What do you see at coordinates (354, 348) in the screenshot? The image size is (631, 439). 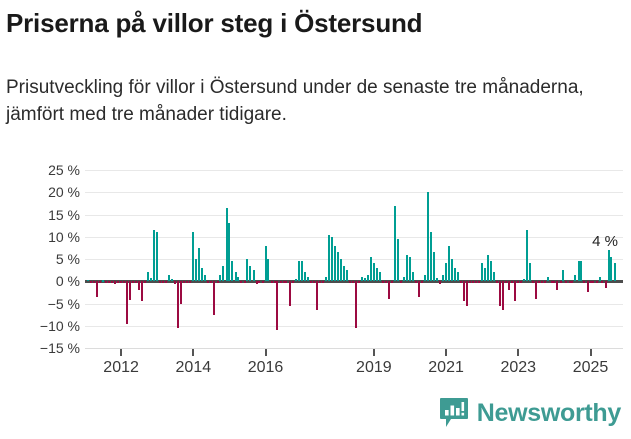 I see `x-axis-line` at bounding box center [354, 348].